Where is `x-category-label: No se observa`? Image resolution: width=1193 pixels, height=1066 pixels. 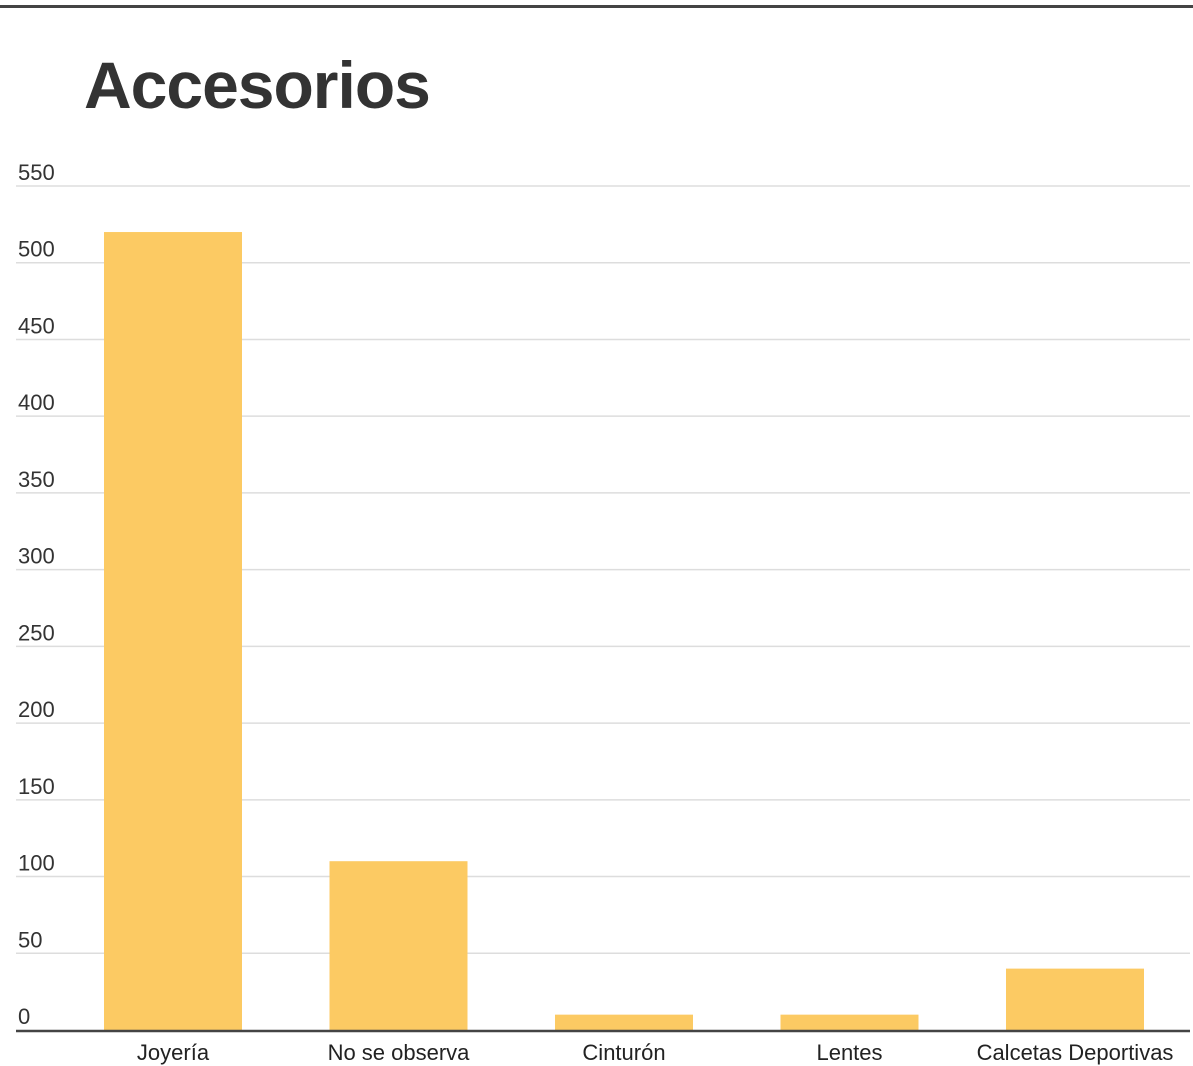 x-category-label: No se observa is located at coordinates (399, 1052).